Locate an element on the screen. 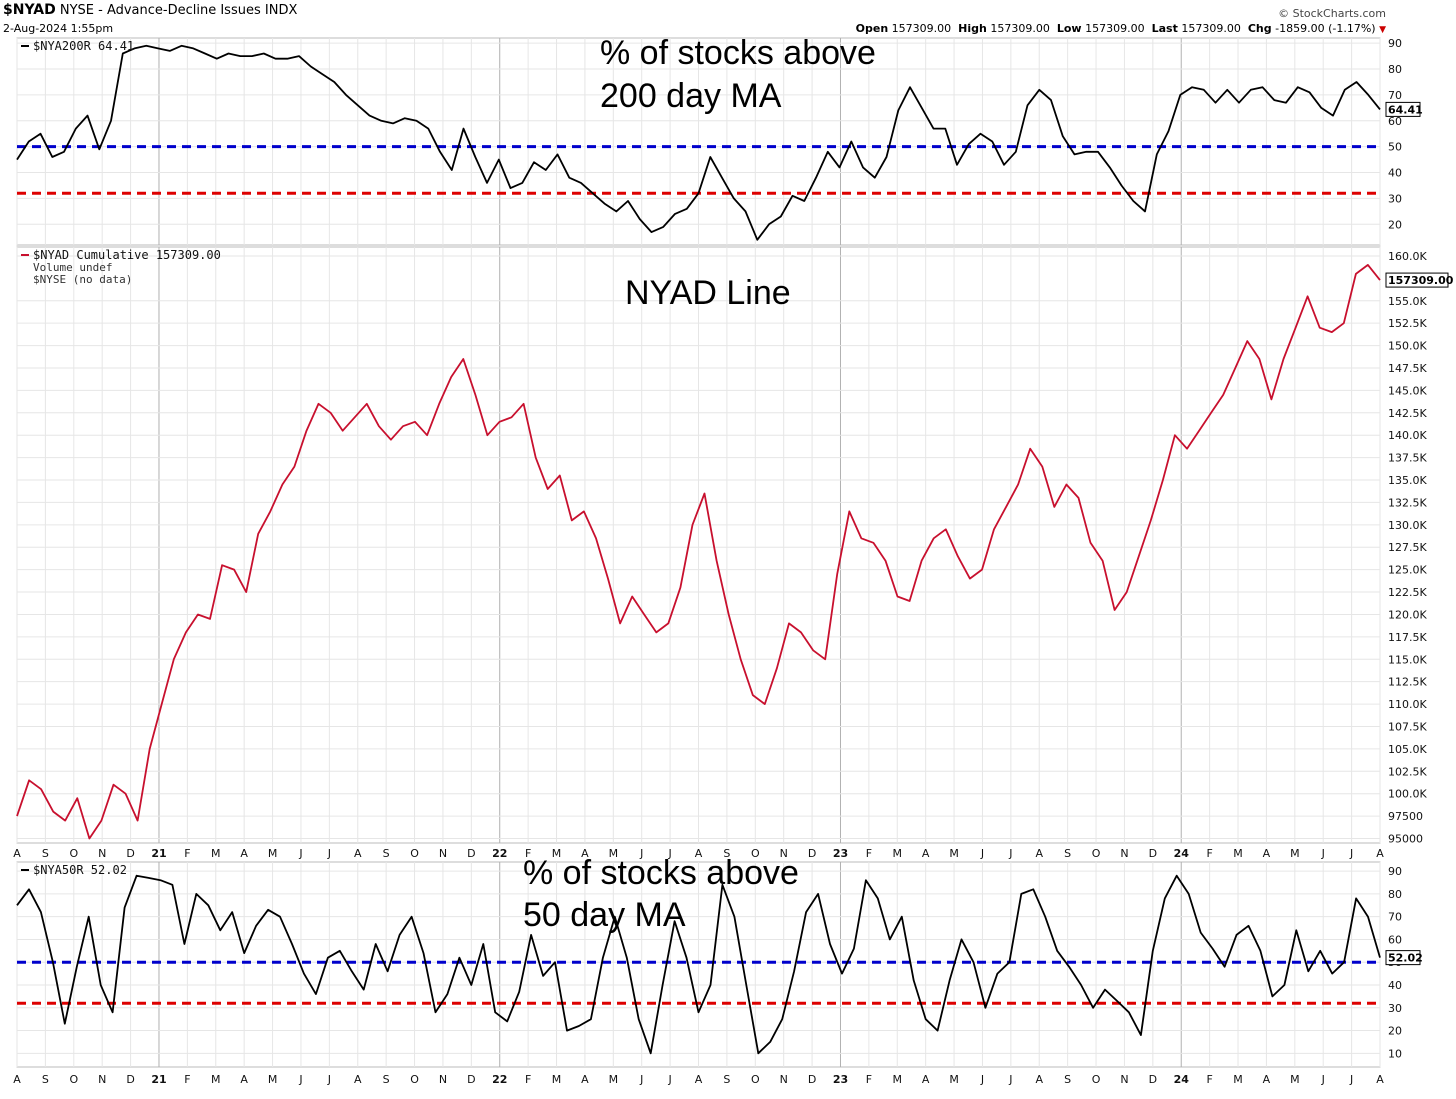 The height and width of the screenshot is (1099, 1456). high-value: 157309.00 is located at coordinates (1020, 28).